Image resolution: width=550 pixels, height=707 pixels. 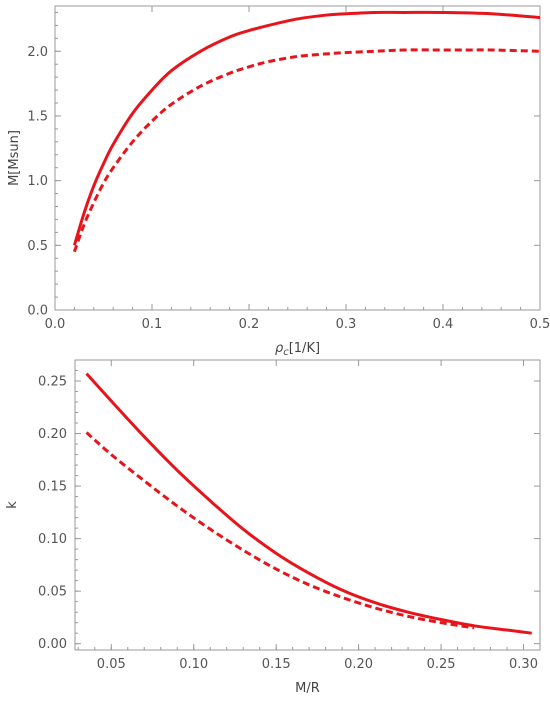 I want to click on x-tick-label: 0.3, so click(x=346, y=324).